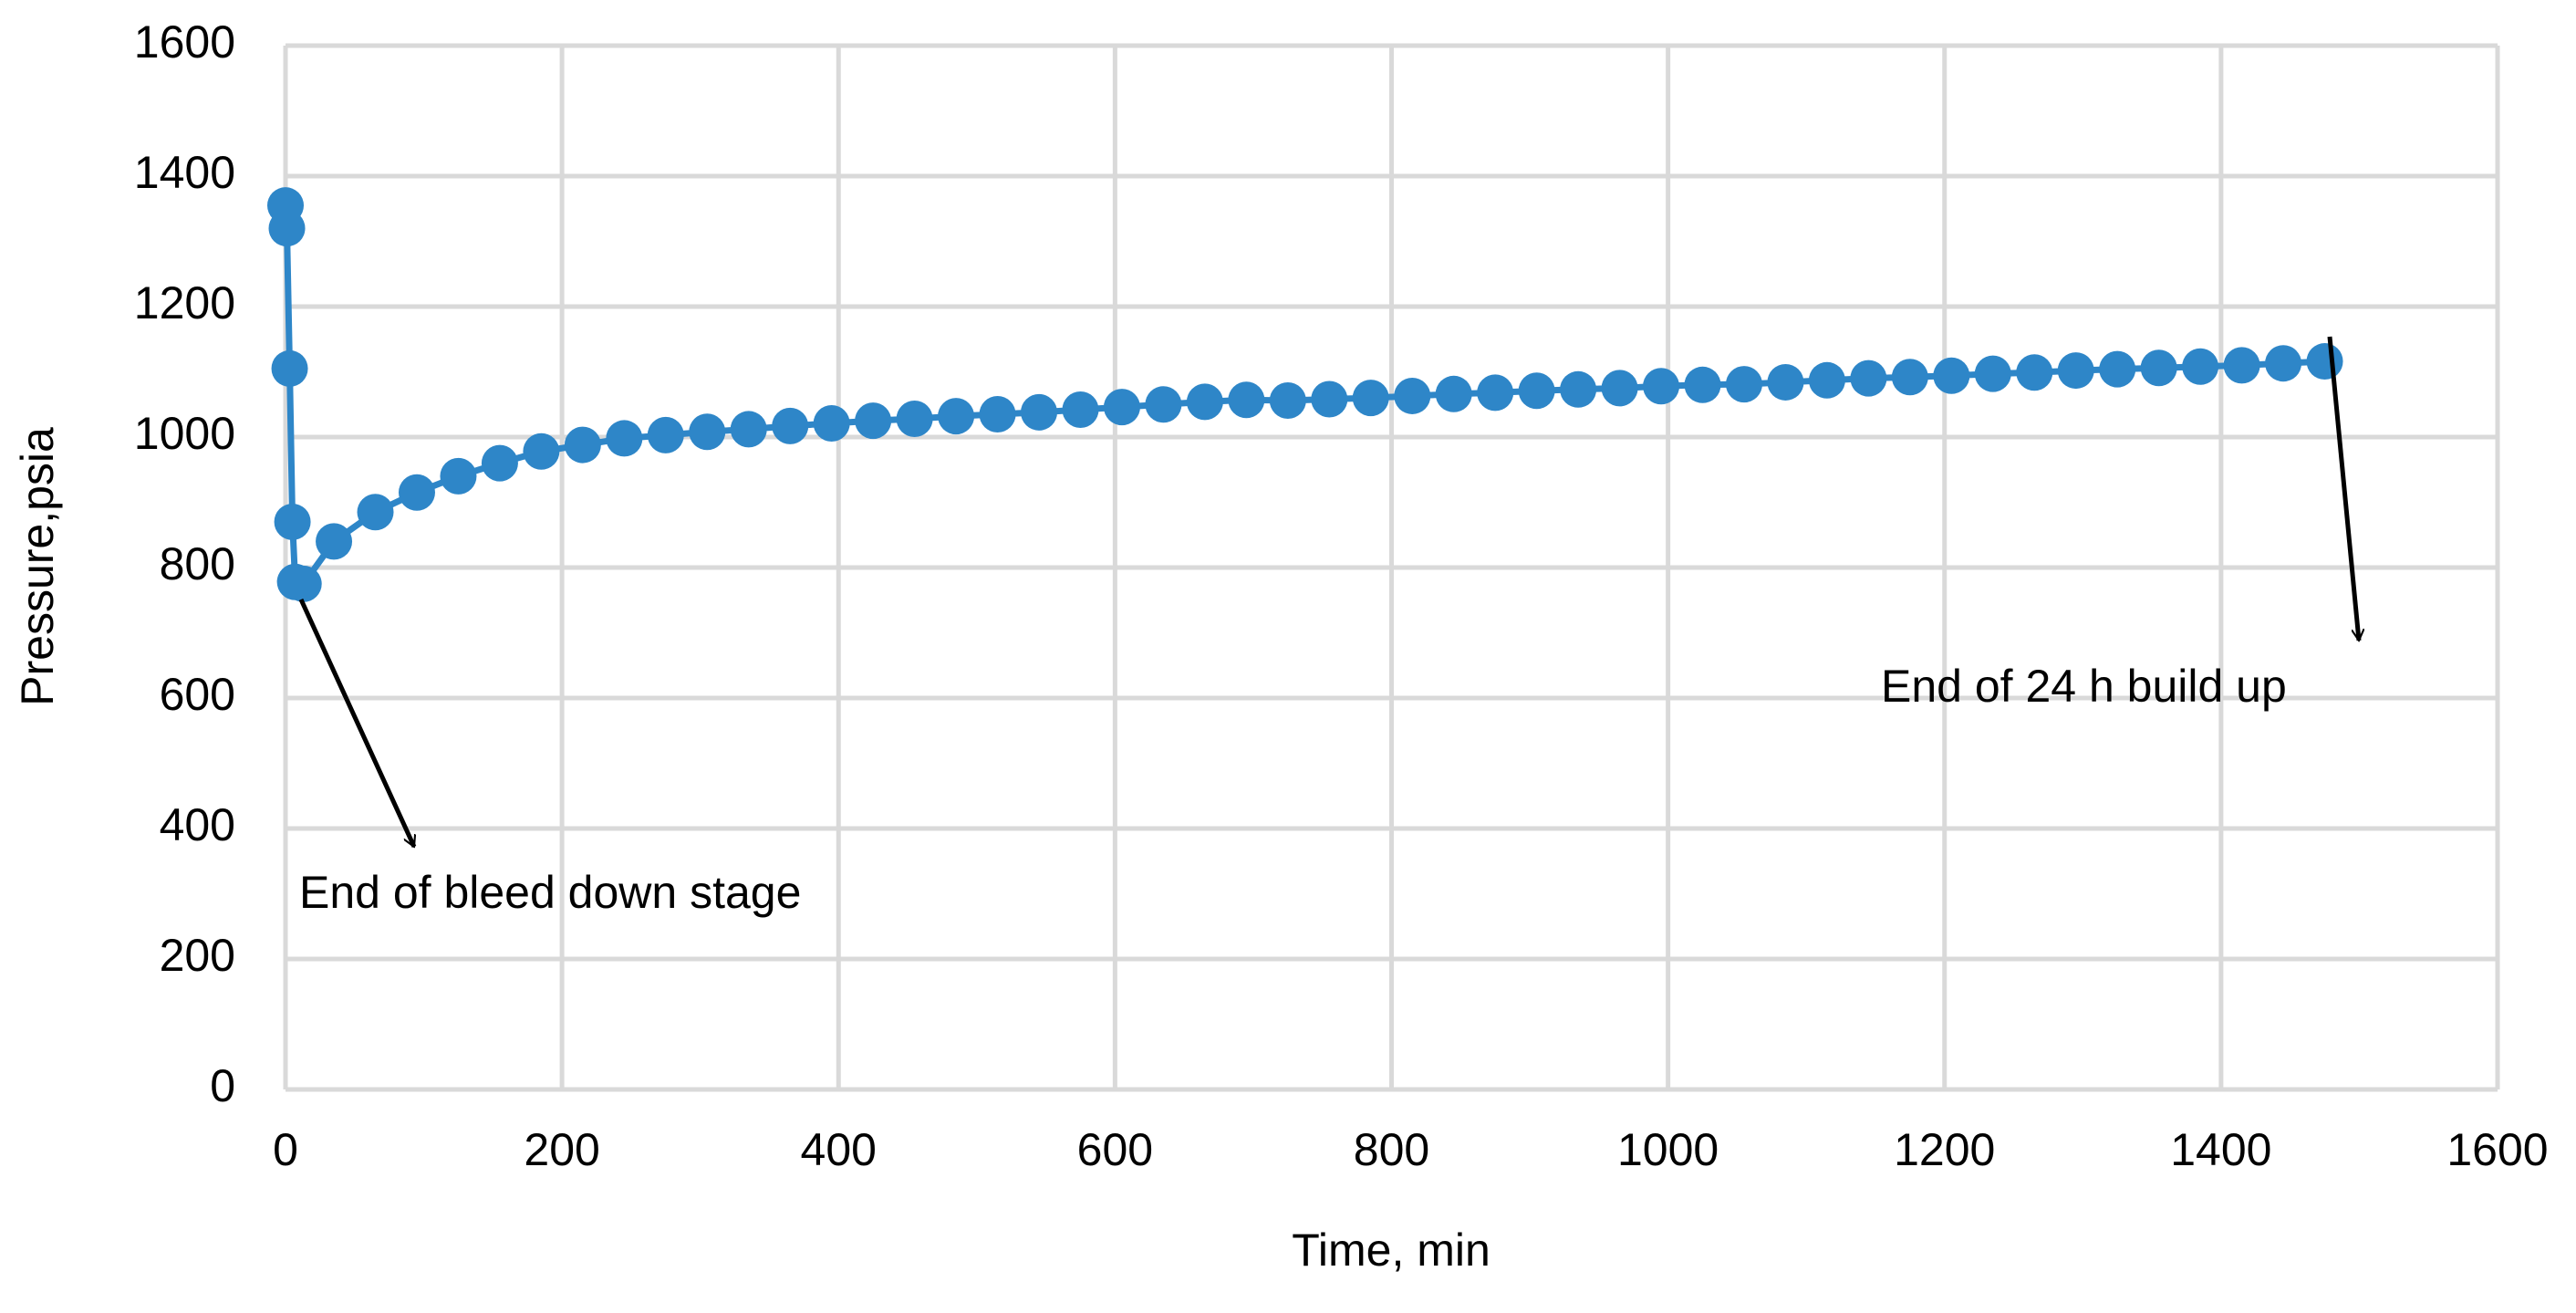 This screenshot has width=2576, height=1313. Describe the element at coordinates (1391, 1149) in the screenshot. I see `x-tick-label: 800` at that location.